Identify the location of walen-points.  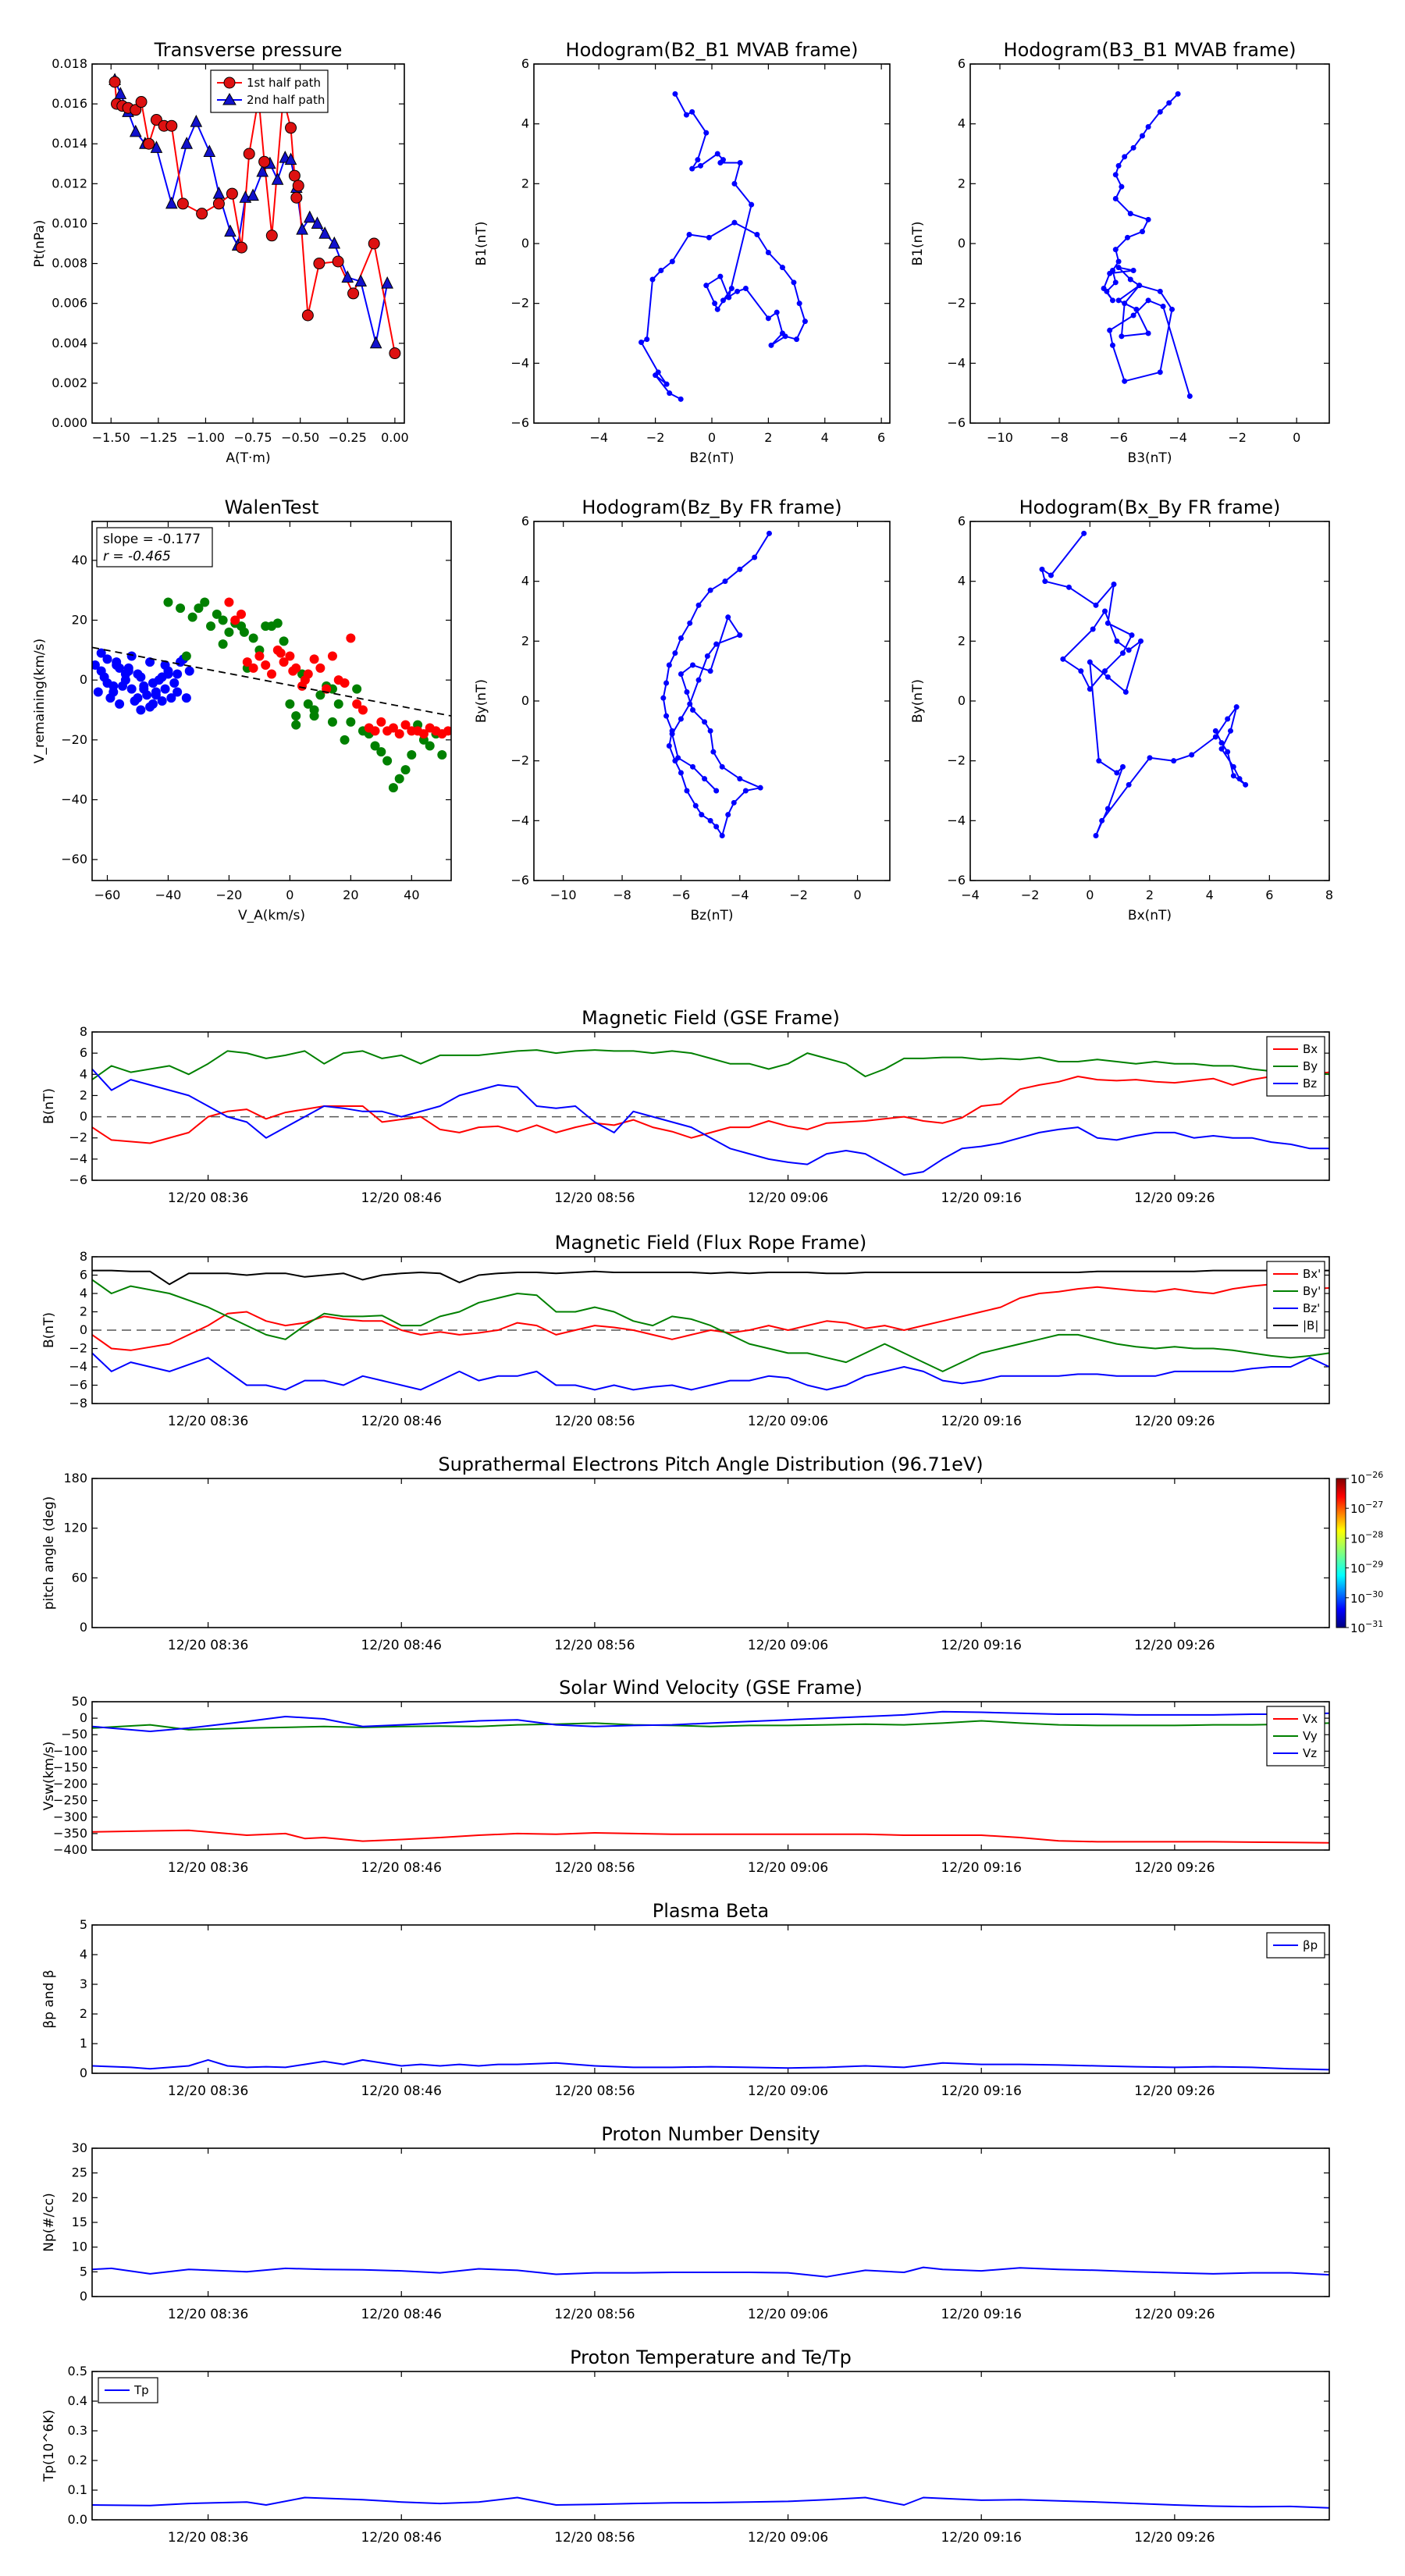
(271, 695).